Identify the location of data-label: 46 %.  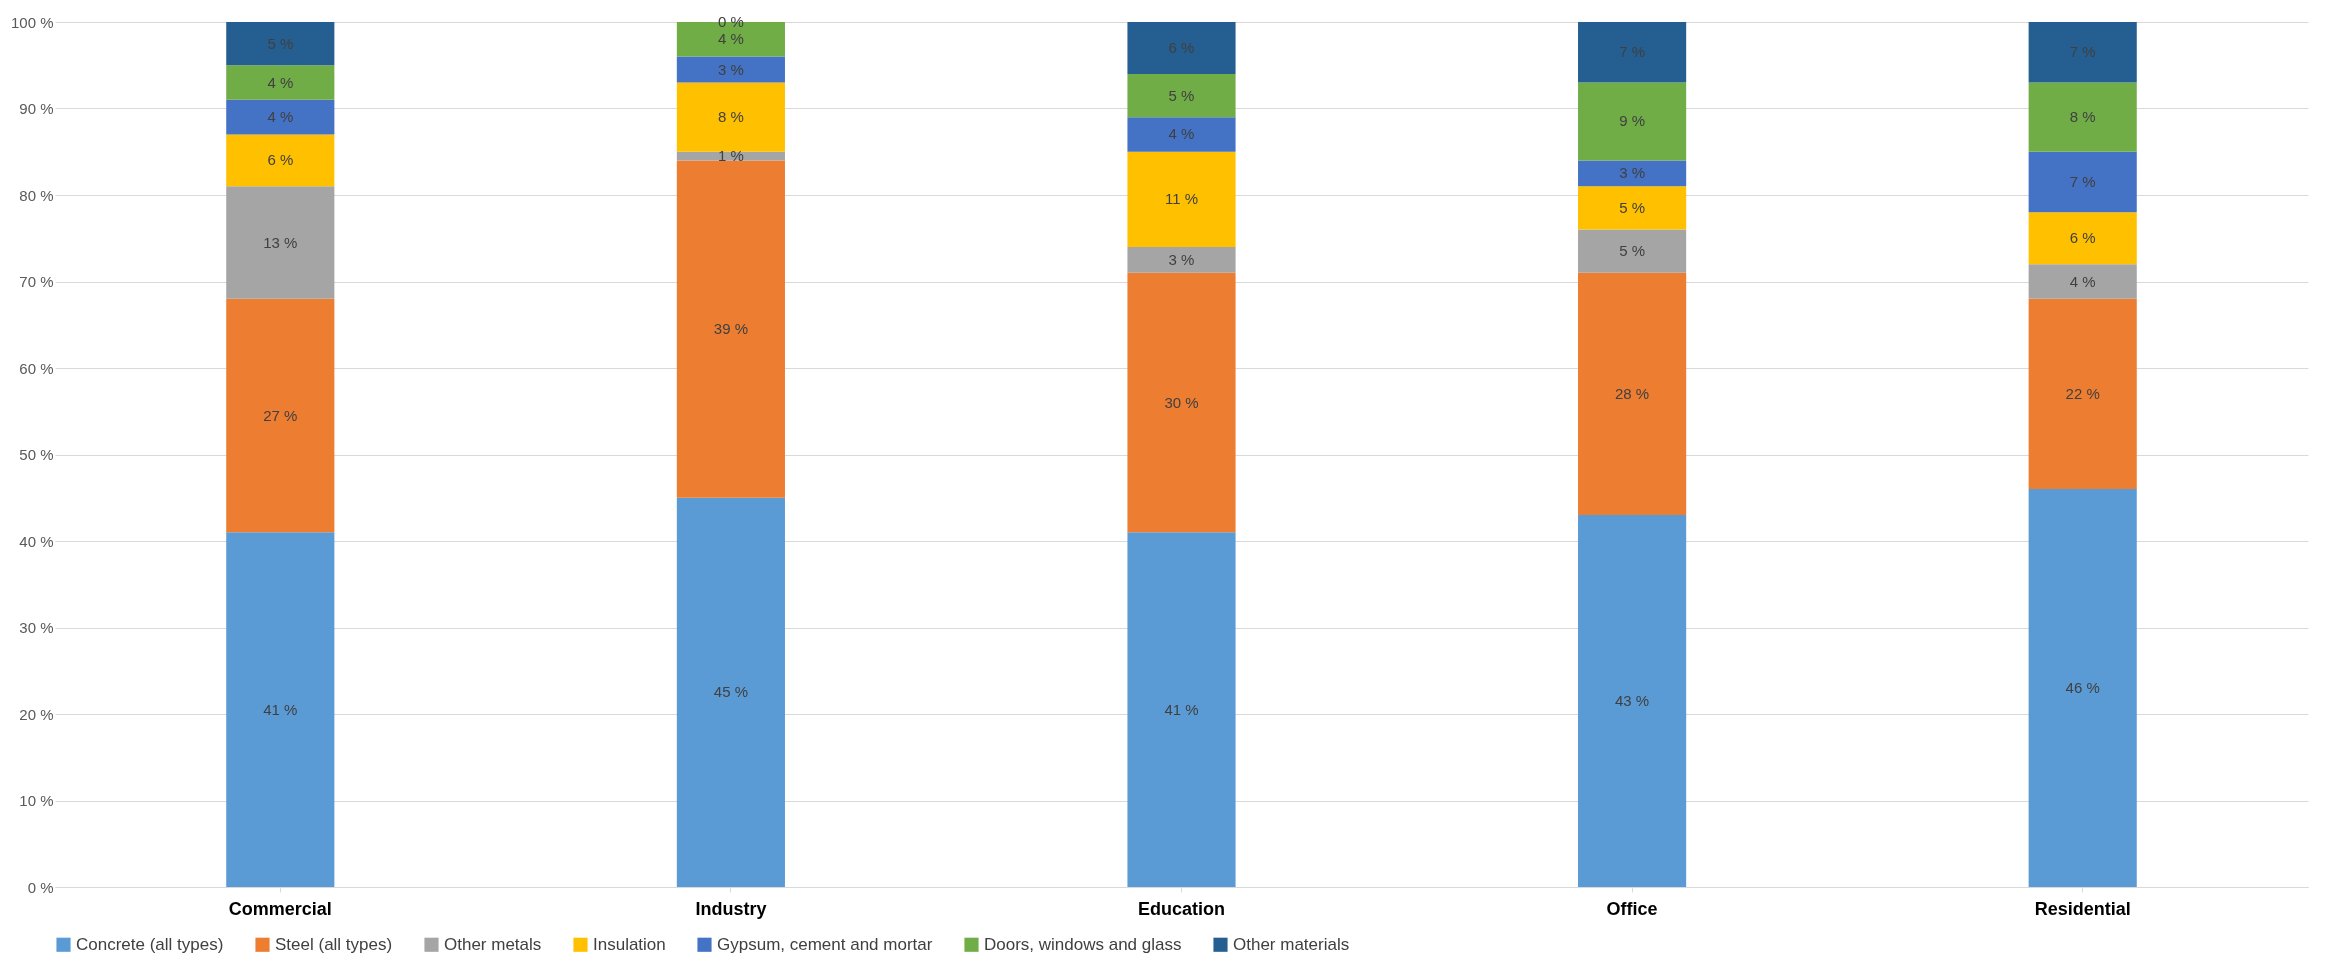
(2082, 688).